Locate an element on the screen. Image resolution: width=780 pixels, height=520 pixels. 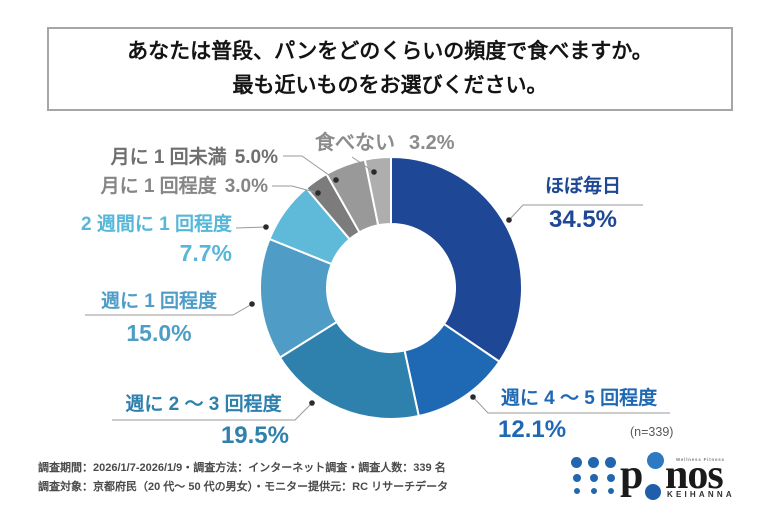
label-less-than-once-per-month: 月に 1 回未満 5.0% is located at coordinates (159, 158).